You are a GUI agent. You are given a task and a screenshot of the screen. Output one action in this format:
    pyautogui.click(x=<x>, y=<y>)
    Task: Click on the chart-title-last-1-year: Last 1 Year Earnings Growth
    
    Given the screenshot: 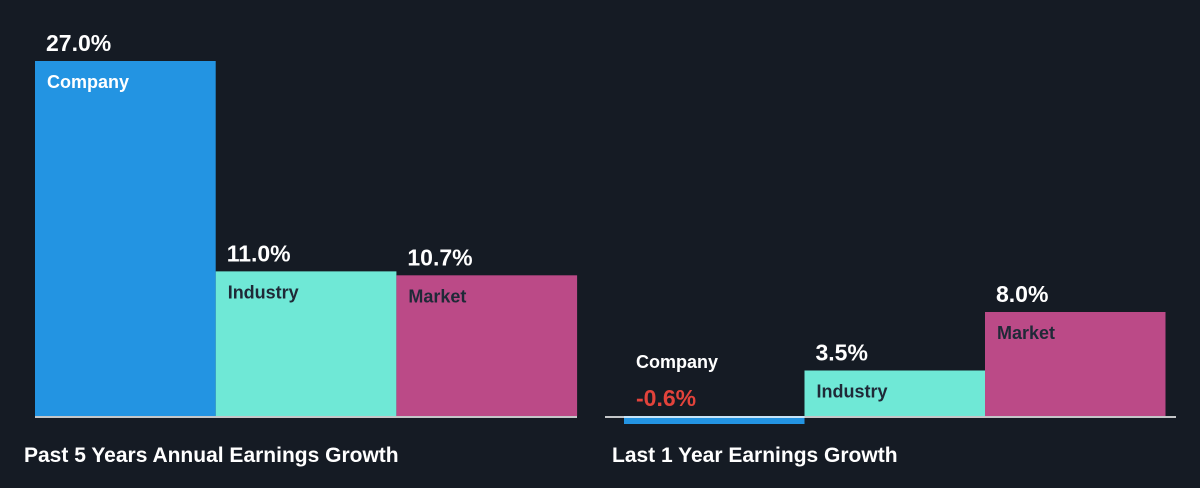 What is the action you would take?
    pyautogui.click(x=755, y=455)
    